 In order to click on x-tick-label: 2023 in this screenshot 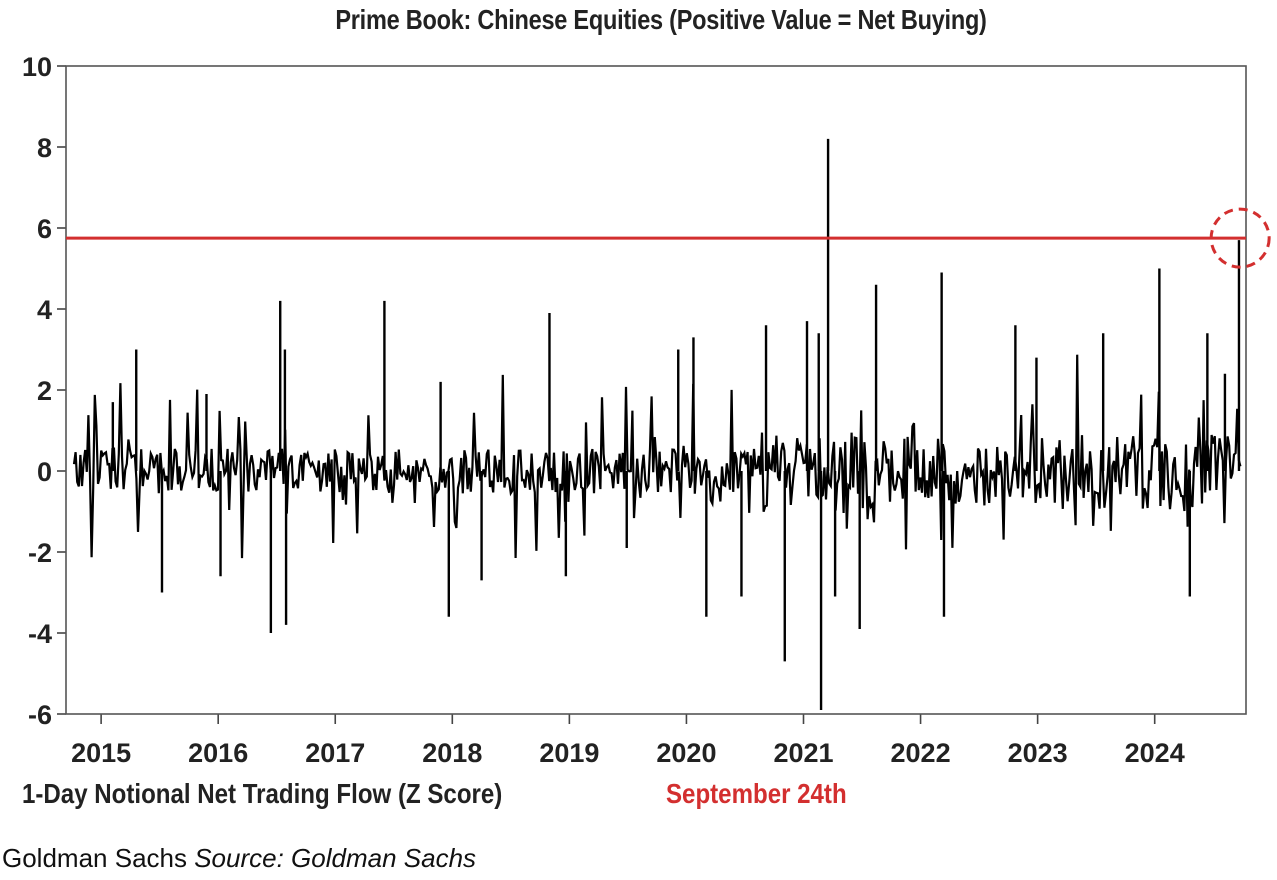, I will do `click(1038, 753)`.